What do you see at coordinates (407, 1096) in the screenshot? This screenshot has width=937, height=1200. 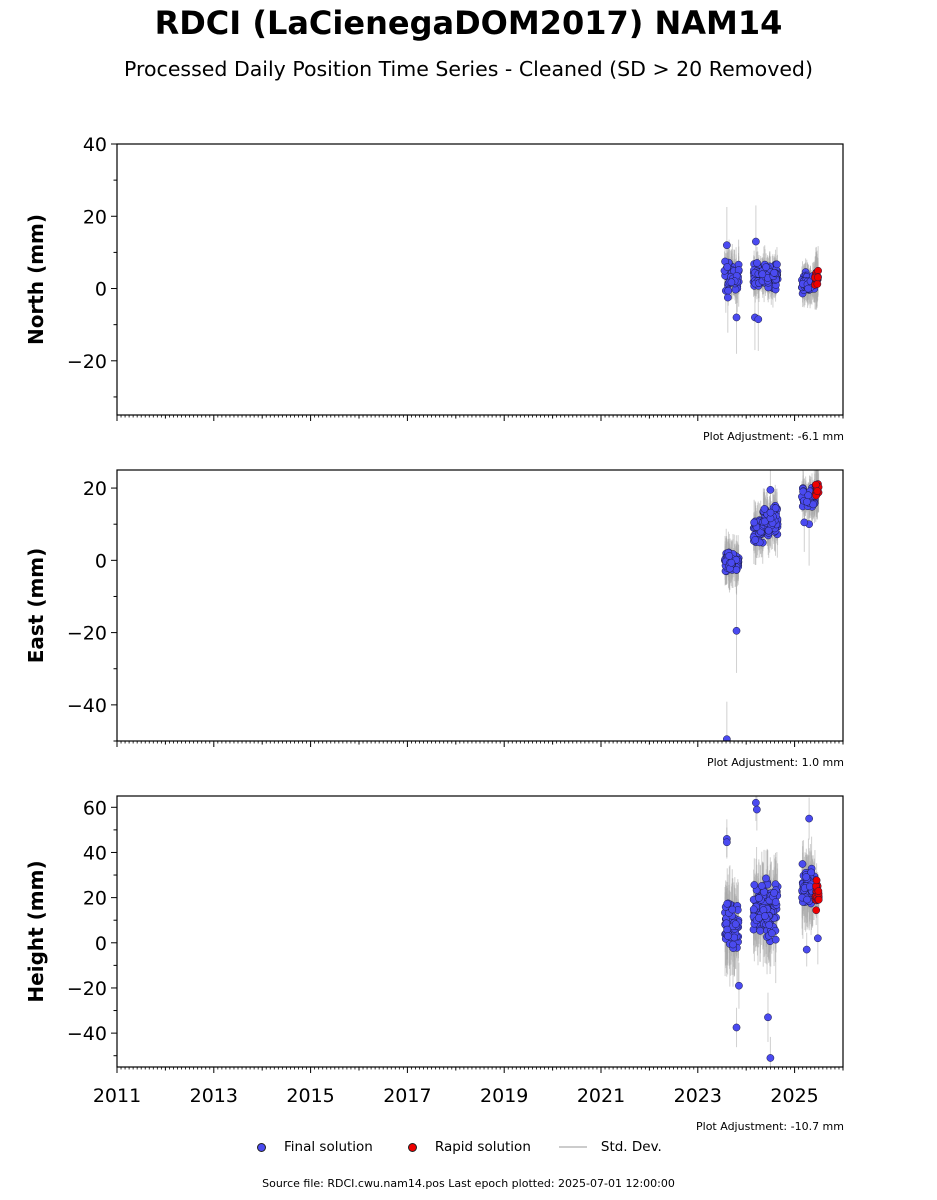 I see `height-x-tick-label: 2017` at bounding box center [407, 1096].